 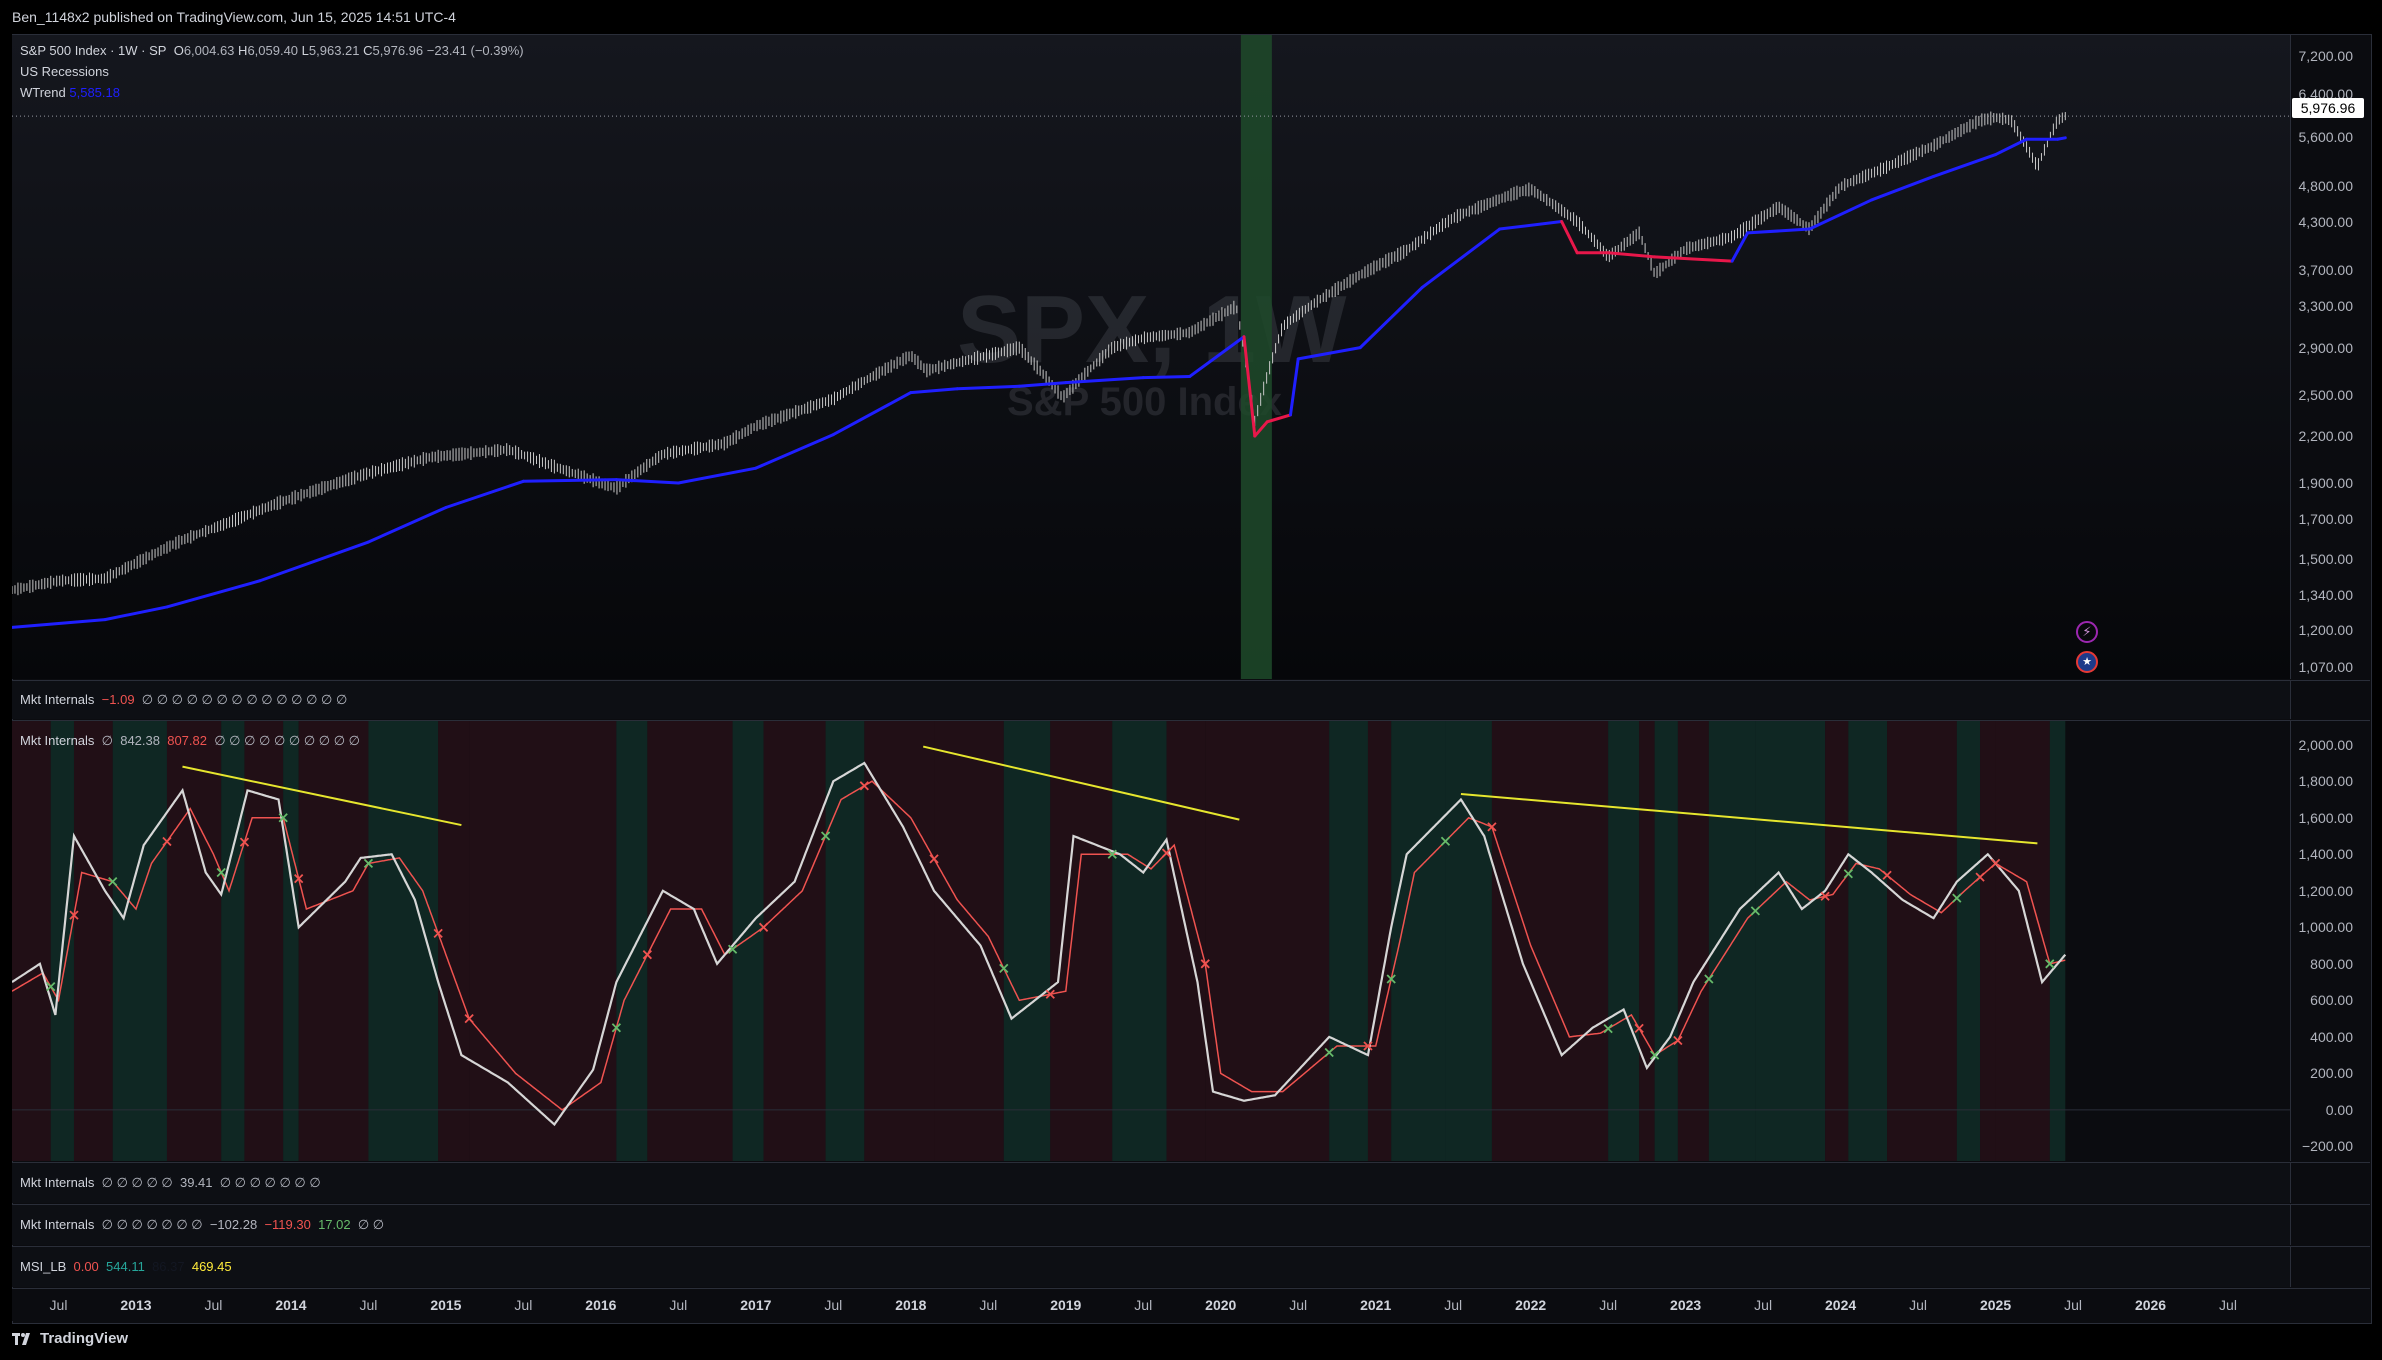 What do you see at coordinates (601, 1305) in the screenshot?
I see `time-tick-label: 2016` at bounding box center [601, 1305].